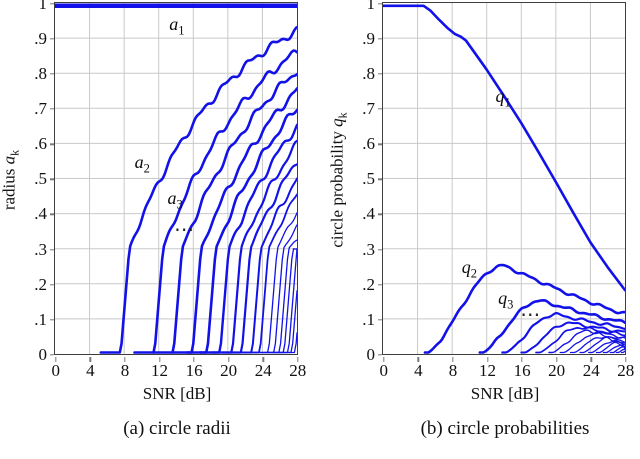  What do you see at coordinates (487, 370) in the screenshot?
I see `x-tick-label: 12` at bounding box center [487, 370].